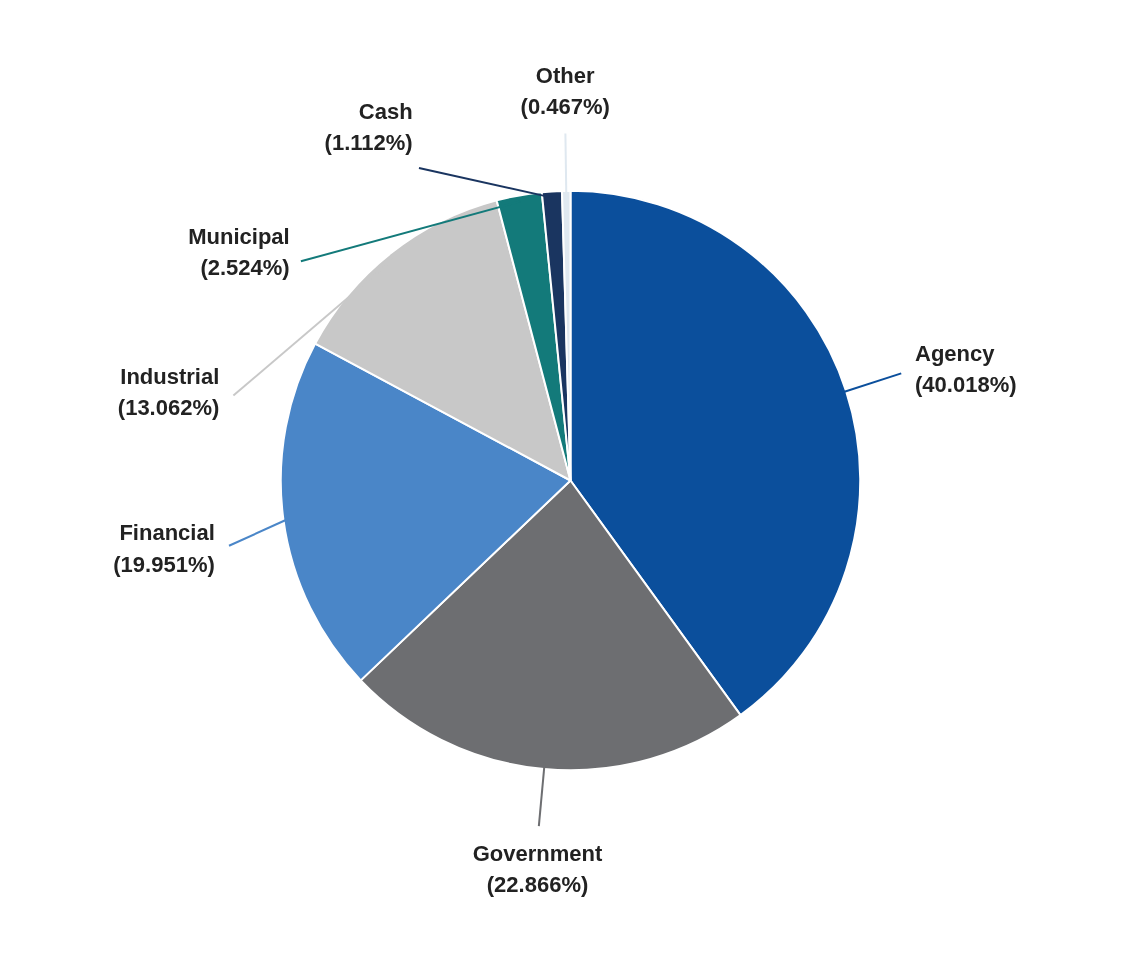 Image resolution: width=1140 pixels, height=965 pixels. I want to click on data-label: (19.951%), so click(164, 564).